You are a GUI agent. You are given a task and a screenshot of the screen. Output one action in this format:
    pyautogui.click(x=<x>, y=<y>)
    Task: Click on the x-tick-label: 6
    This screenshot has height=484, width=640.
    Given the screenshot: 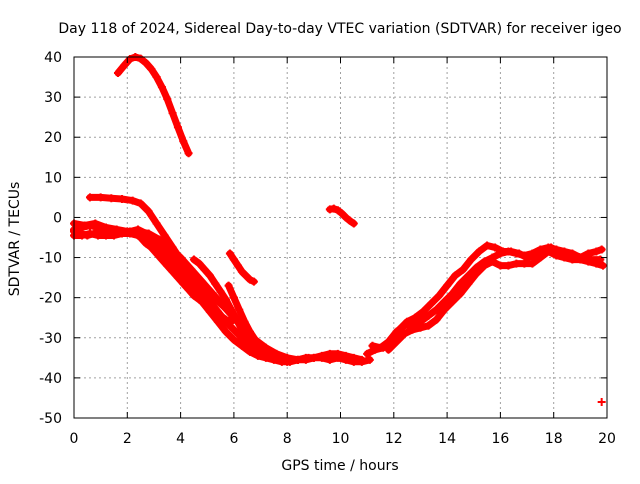 What is the action you would take?
    pyautogui.click(x=233, y=439)
    